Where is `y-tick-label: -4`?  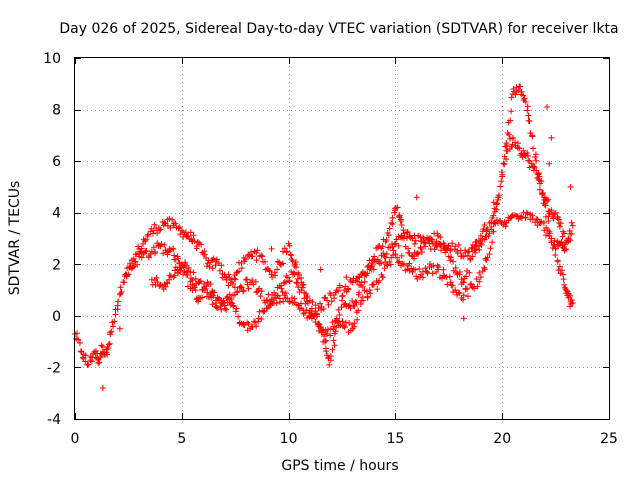
y-tick-label: -4 is located at coordinates (54, 420).